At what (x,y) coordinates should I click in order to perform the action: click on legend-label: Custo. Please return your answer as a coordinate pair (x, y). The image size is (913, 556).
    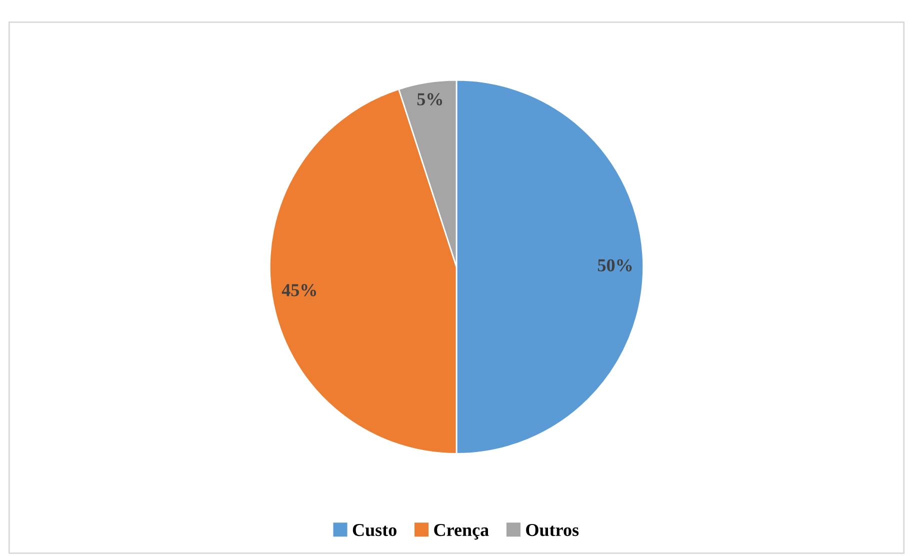
    Looking at the image, I should click on (374, 530).